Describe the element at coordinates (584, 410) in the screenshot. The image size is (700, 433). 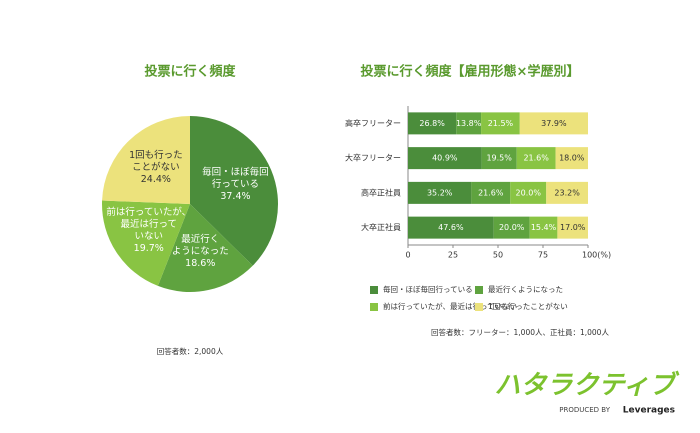
I see `produced-by: PRODUCED BY` at that location.